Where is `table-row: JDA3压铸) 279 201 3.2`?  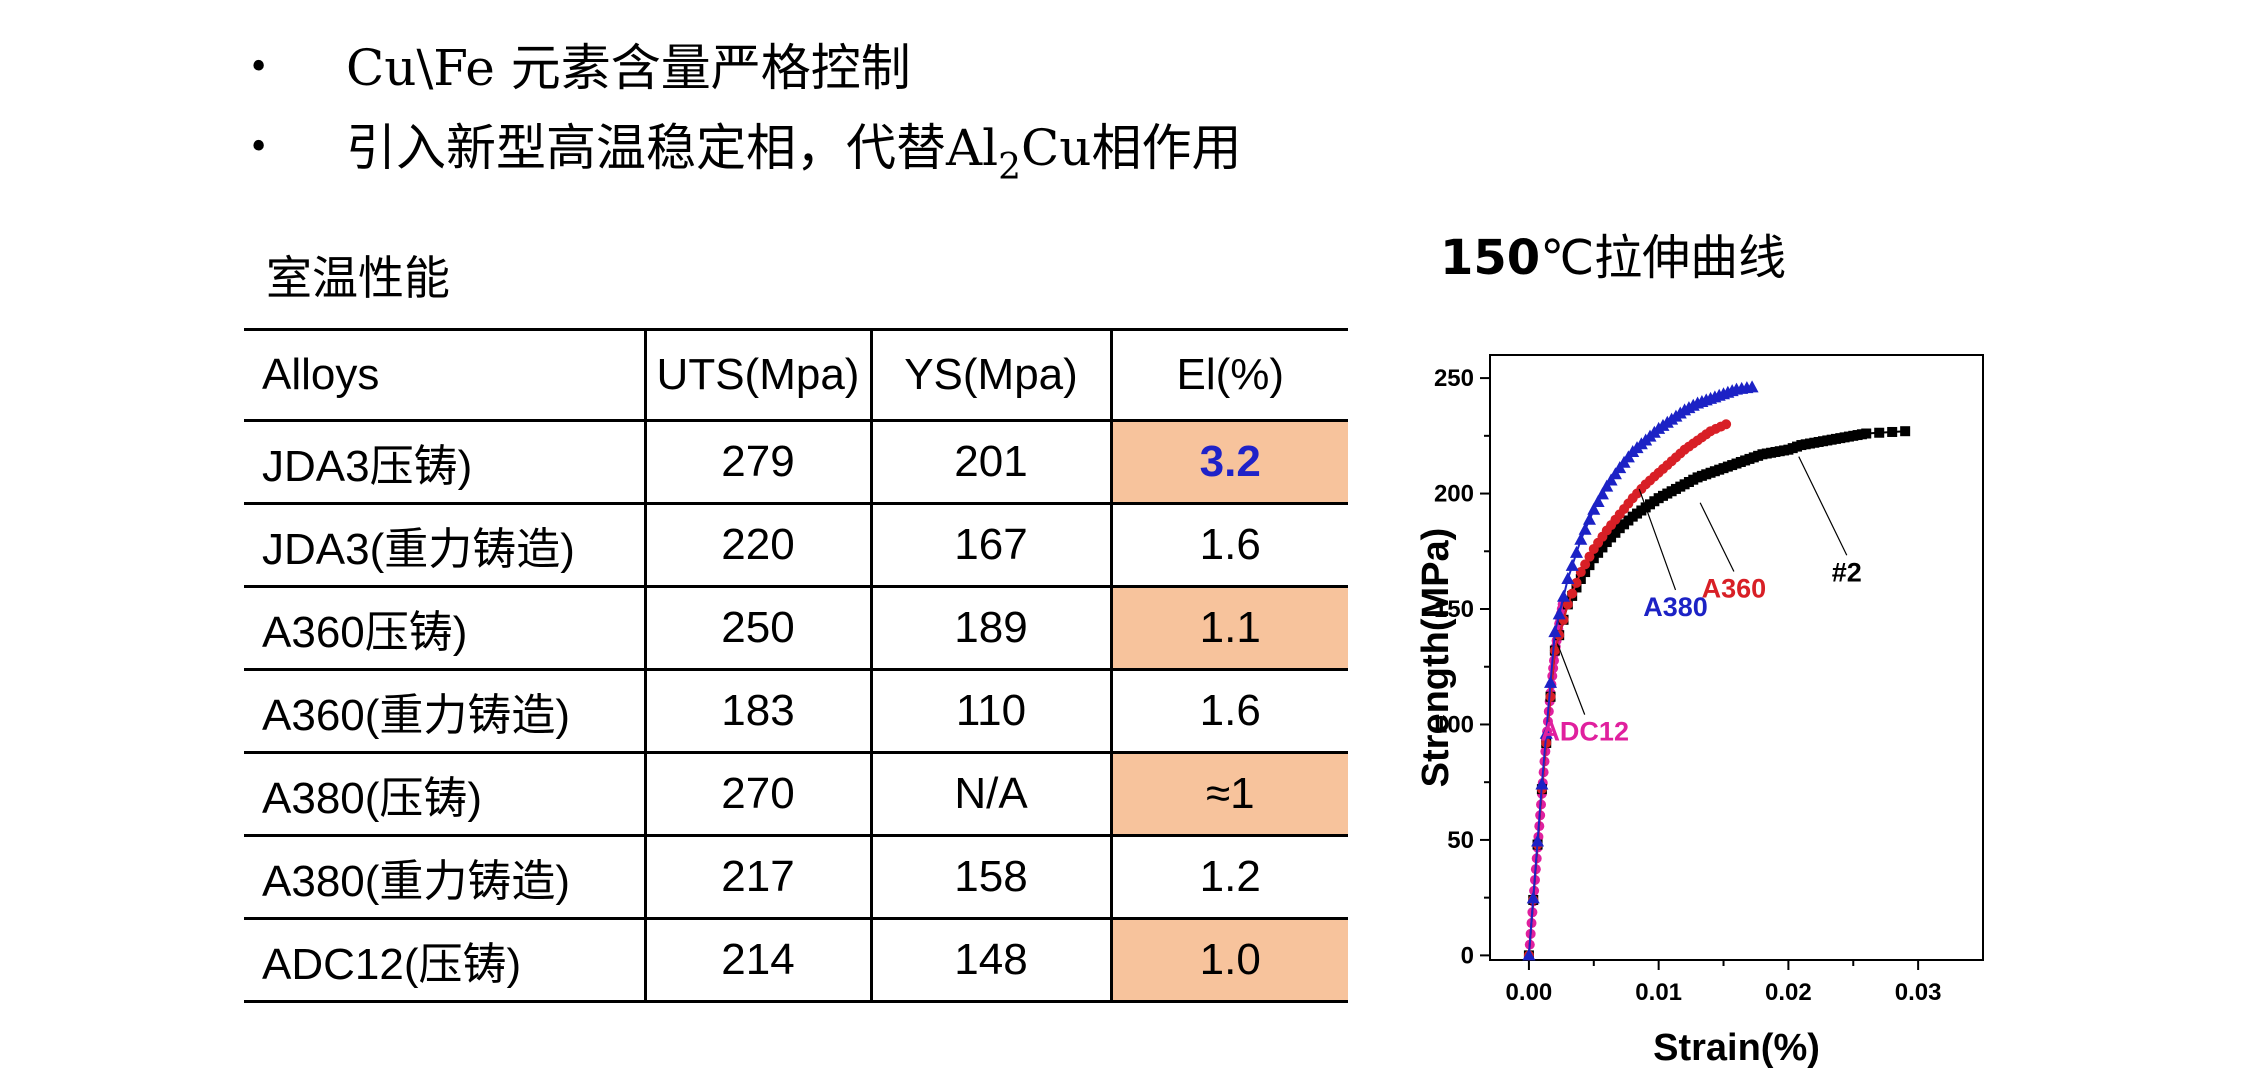 table-row: JDA3压铸) 279 201 3.2 is located at coordinates (796, 462).